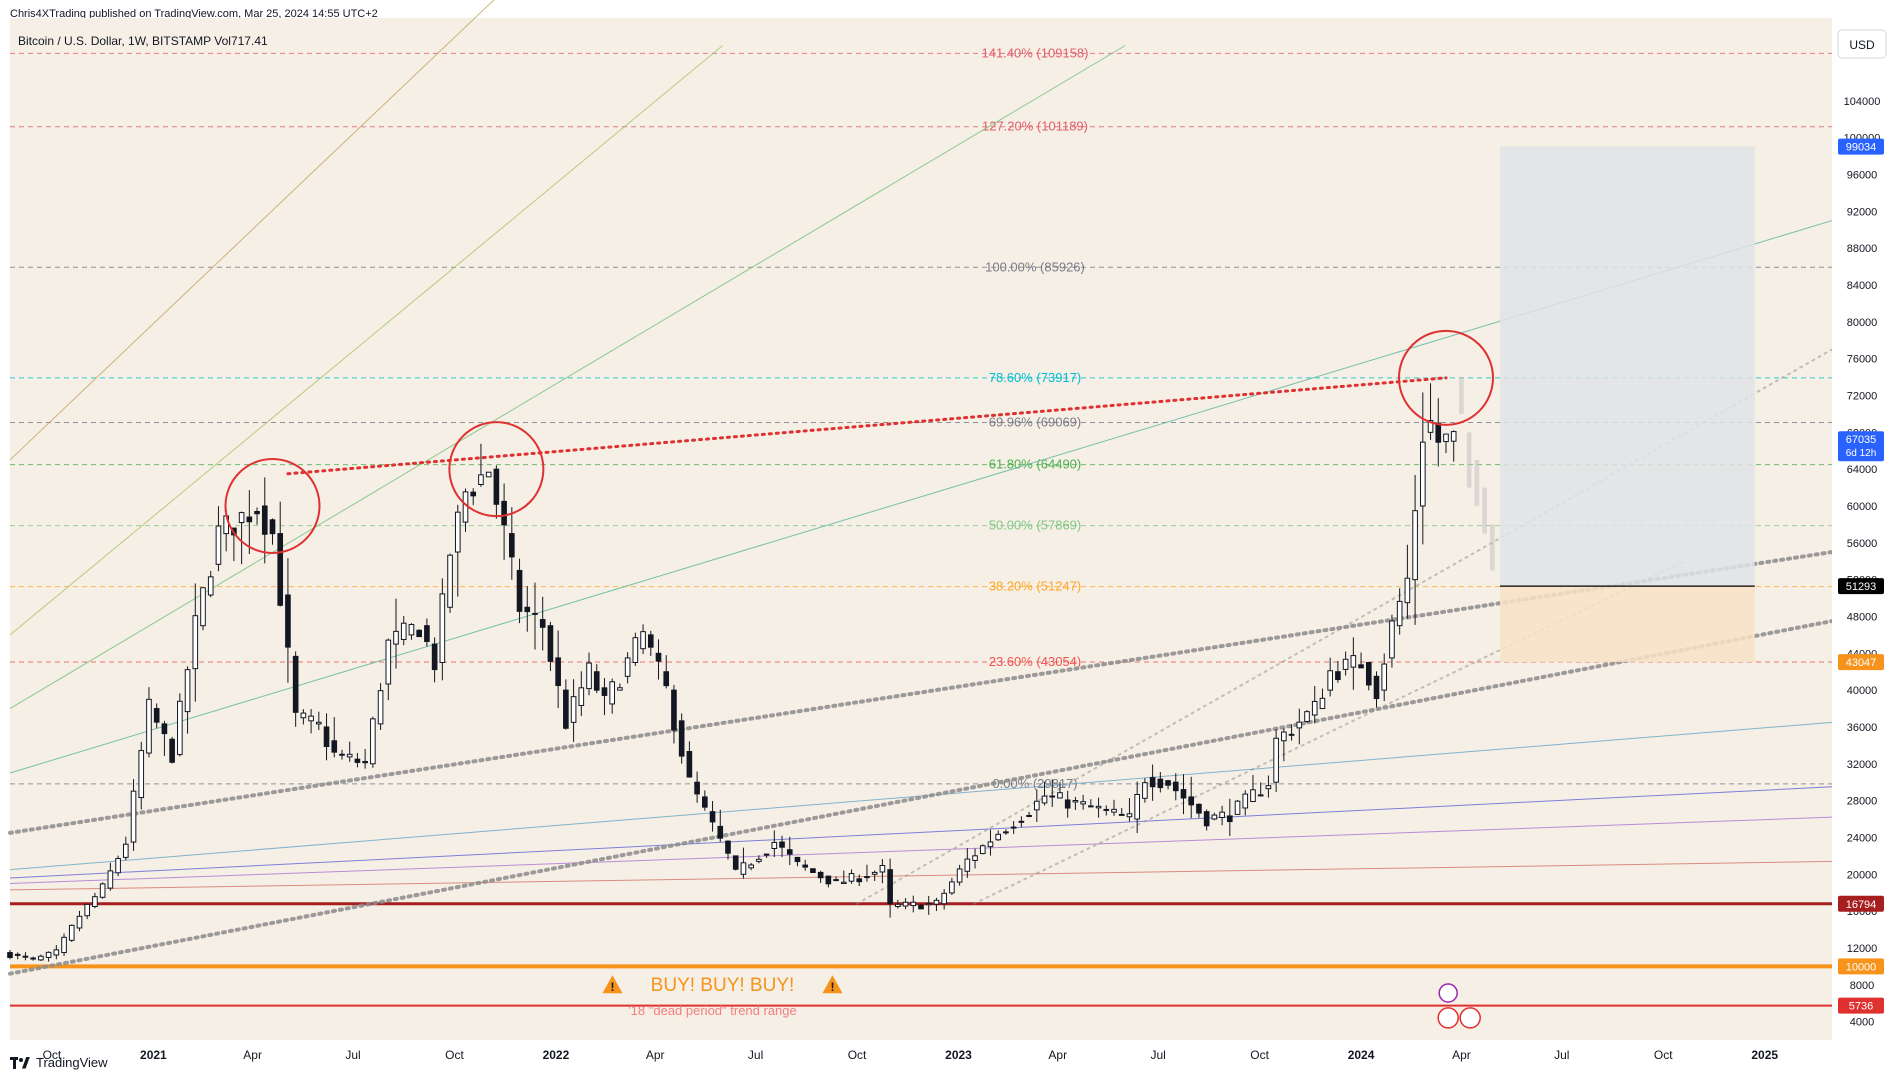 This screenshot has height=1078, width=1901. I want to click on peak-connector-dotted-line, so click(867, 426).